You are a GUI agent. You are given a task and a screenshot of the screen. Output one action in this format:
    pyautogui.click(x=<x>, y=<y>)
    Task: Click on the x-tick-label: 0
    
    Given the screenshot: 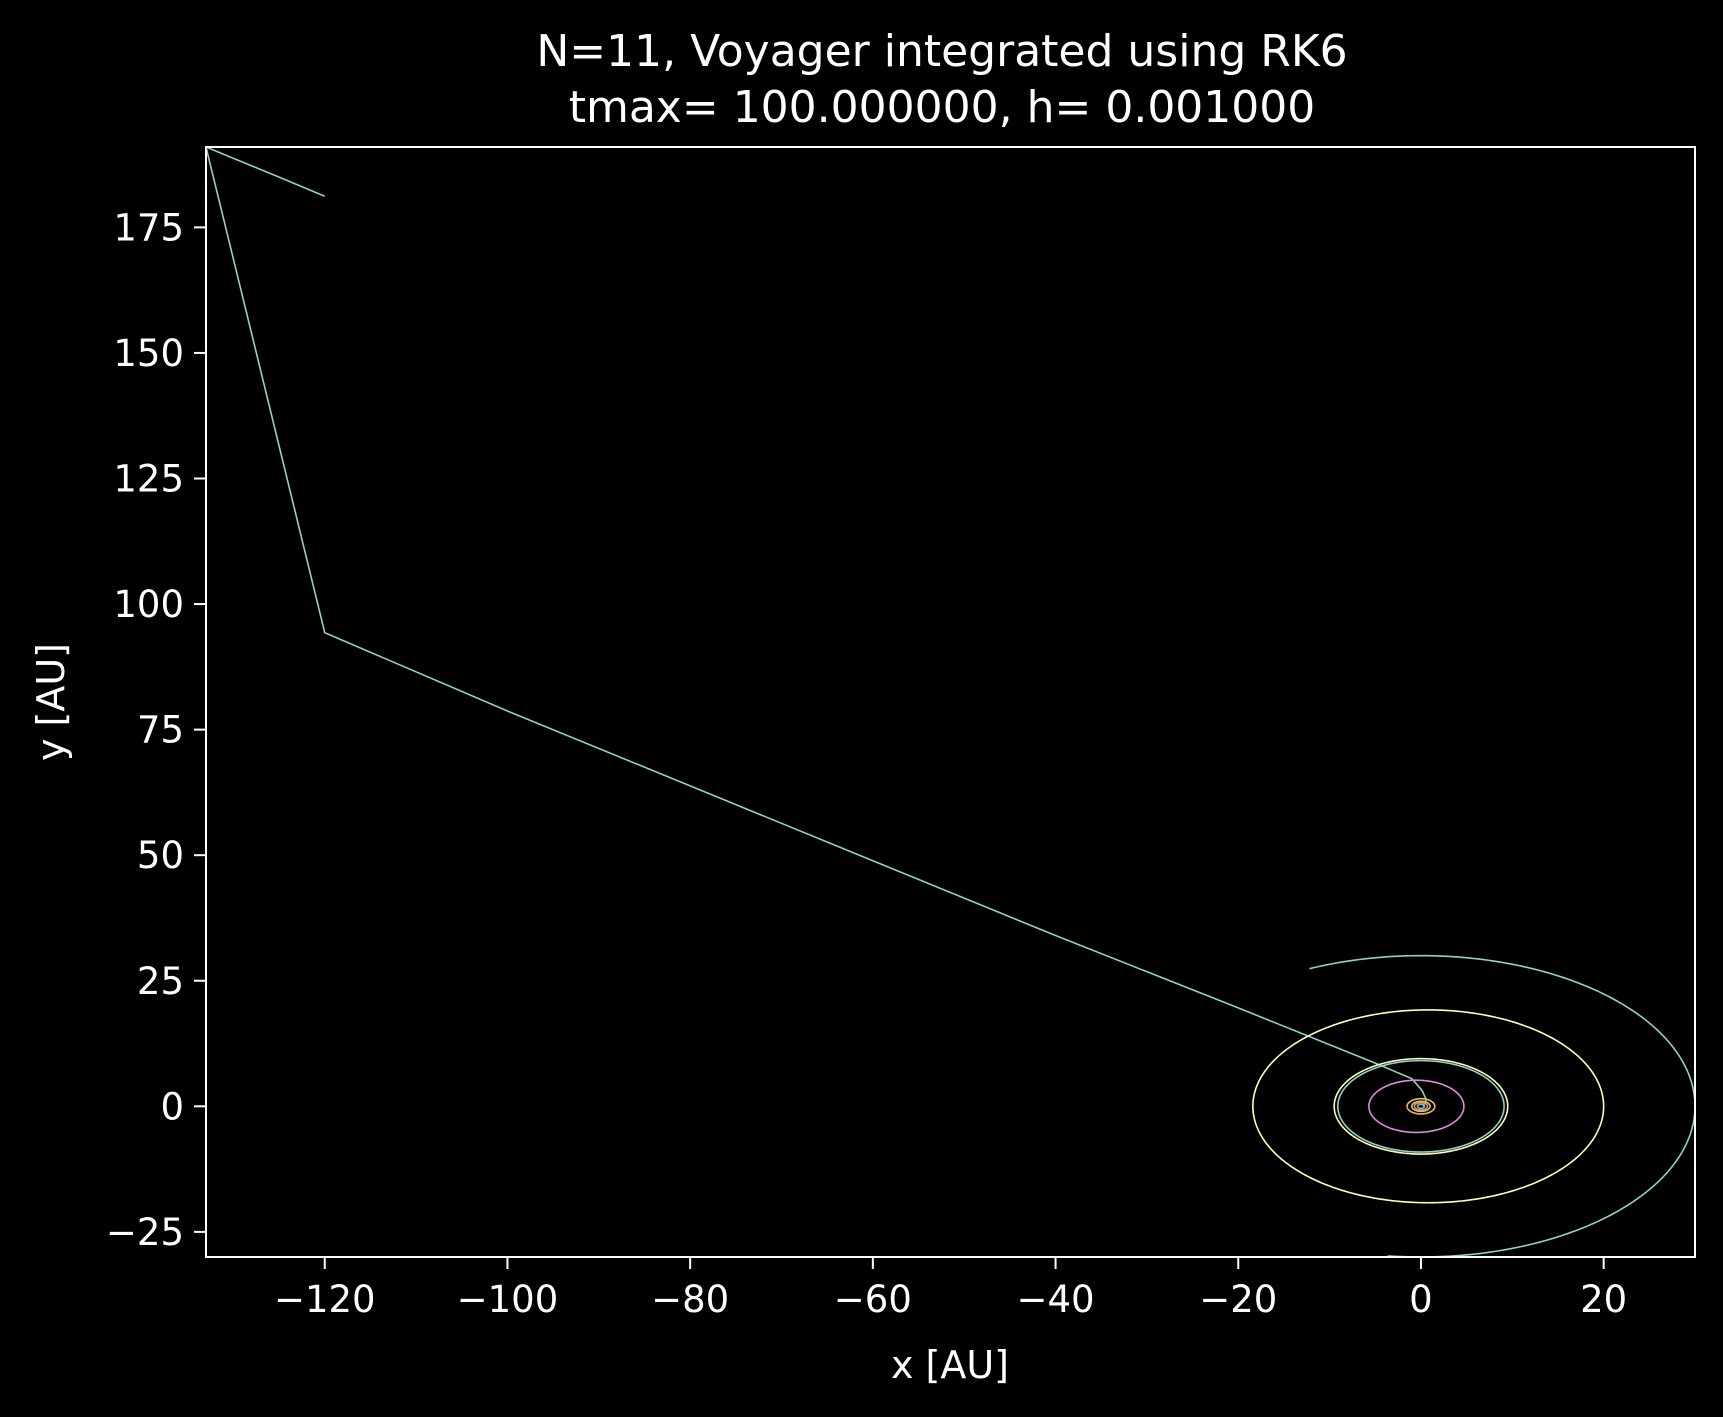 What is the action you would take?
    pyautogui.click(x=1421, y=1299)
    